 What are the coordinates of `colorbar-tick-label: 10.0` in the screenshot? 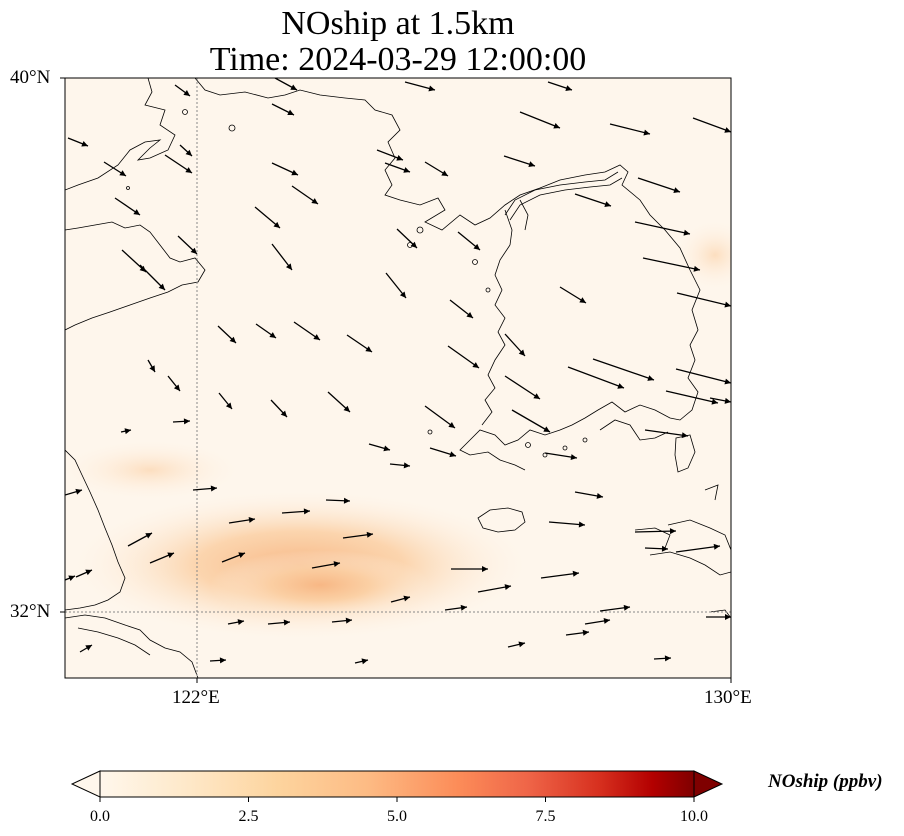 It's located at (694, 816).